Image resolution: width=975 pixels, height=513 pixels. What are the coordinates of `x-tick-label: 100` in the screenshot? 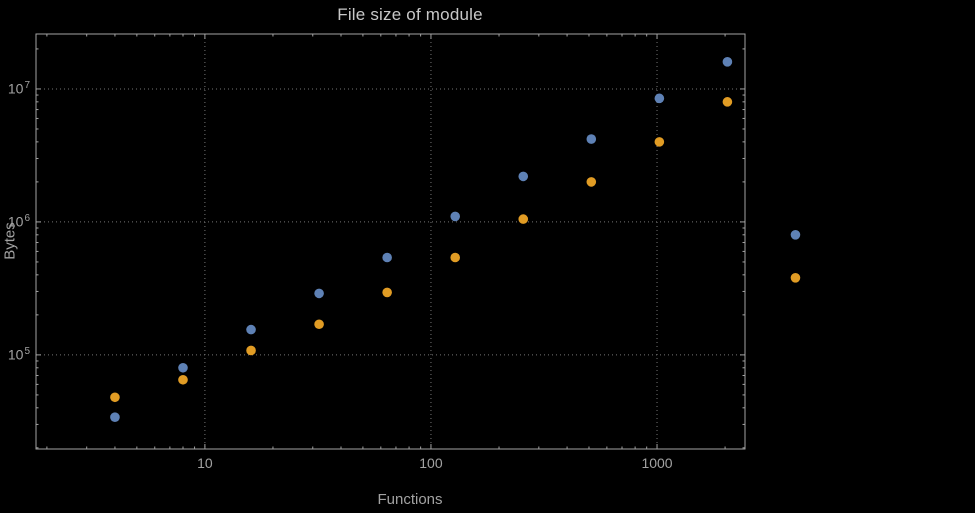 It's located at (431, 463).